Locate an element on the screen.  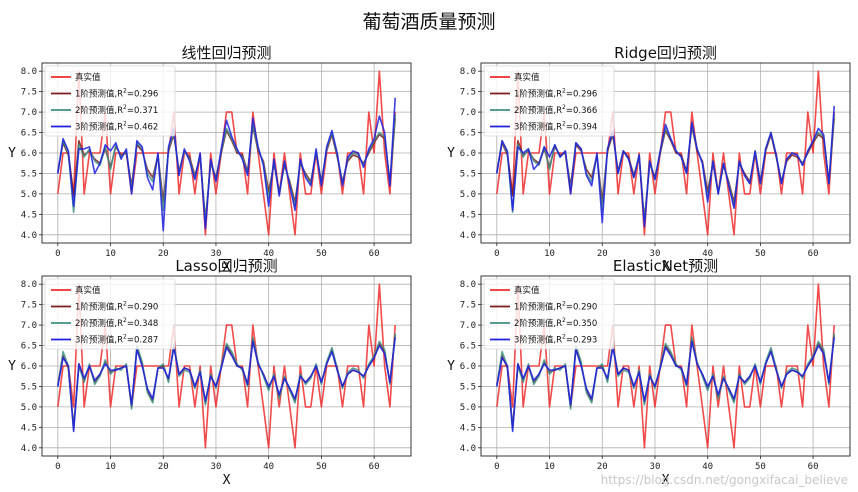
chart-title: 线性回归预测 is located at coordinates (226, 53).